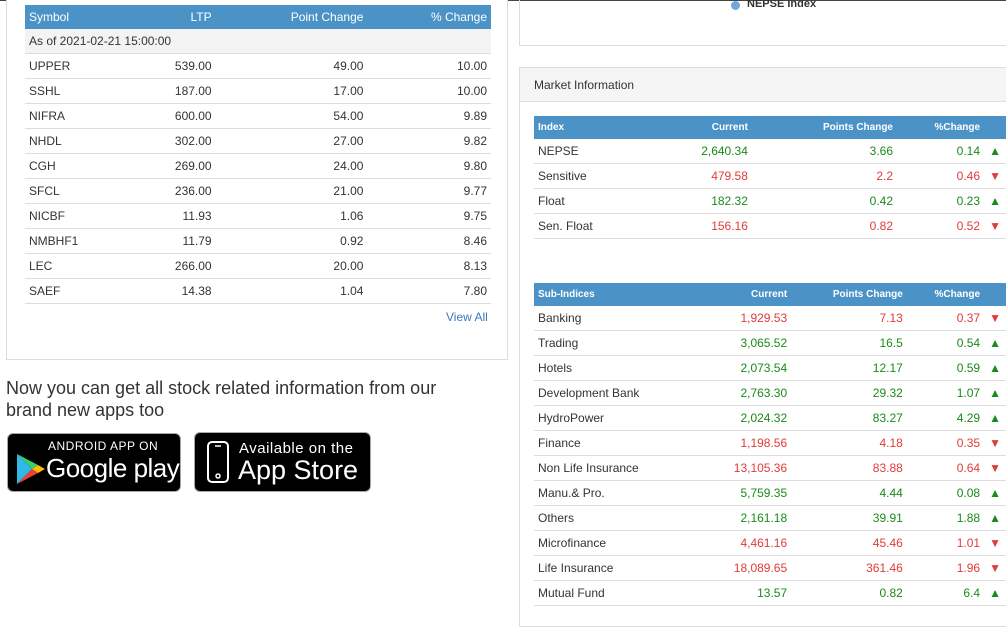  Describe the element at coordinates (770, 593) in the screenshot. I see `table-row: Mutual Fund 13.57 0.82 6.4 ▲` at that location.